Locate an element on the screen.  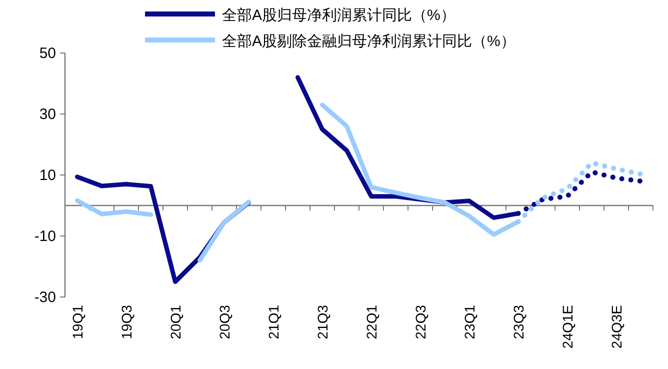
y-tick-label: -30 is located at coordinates (45, 297).